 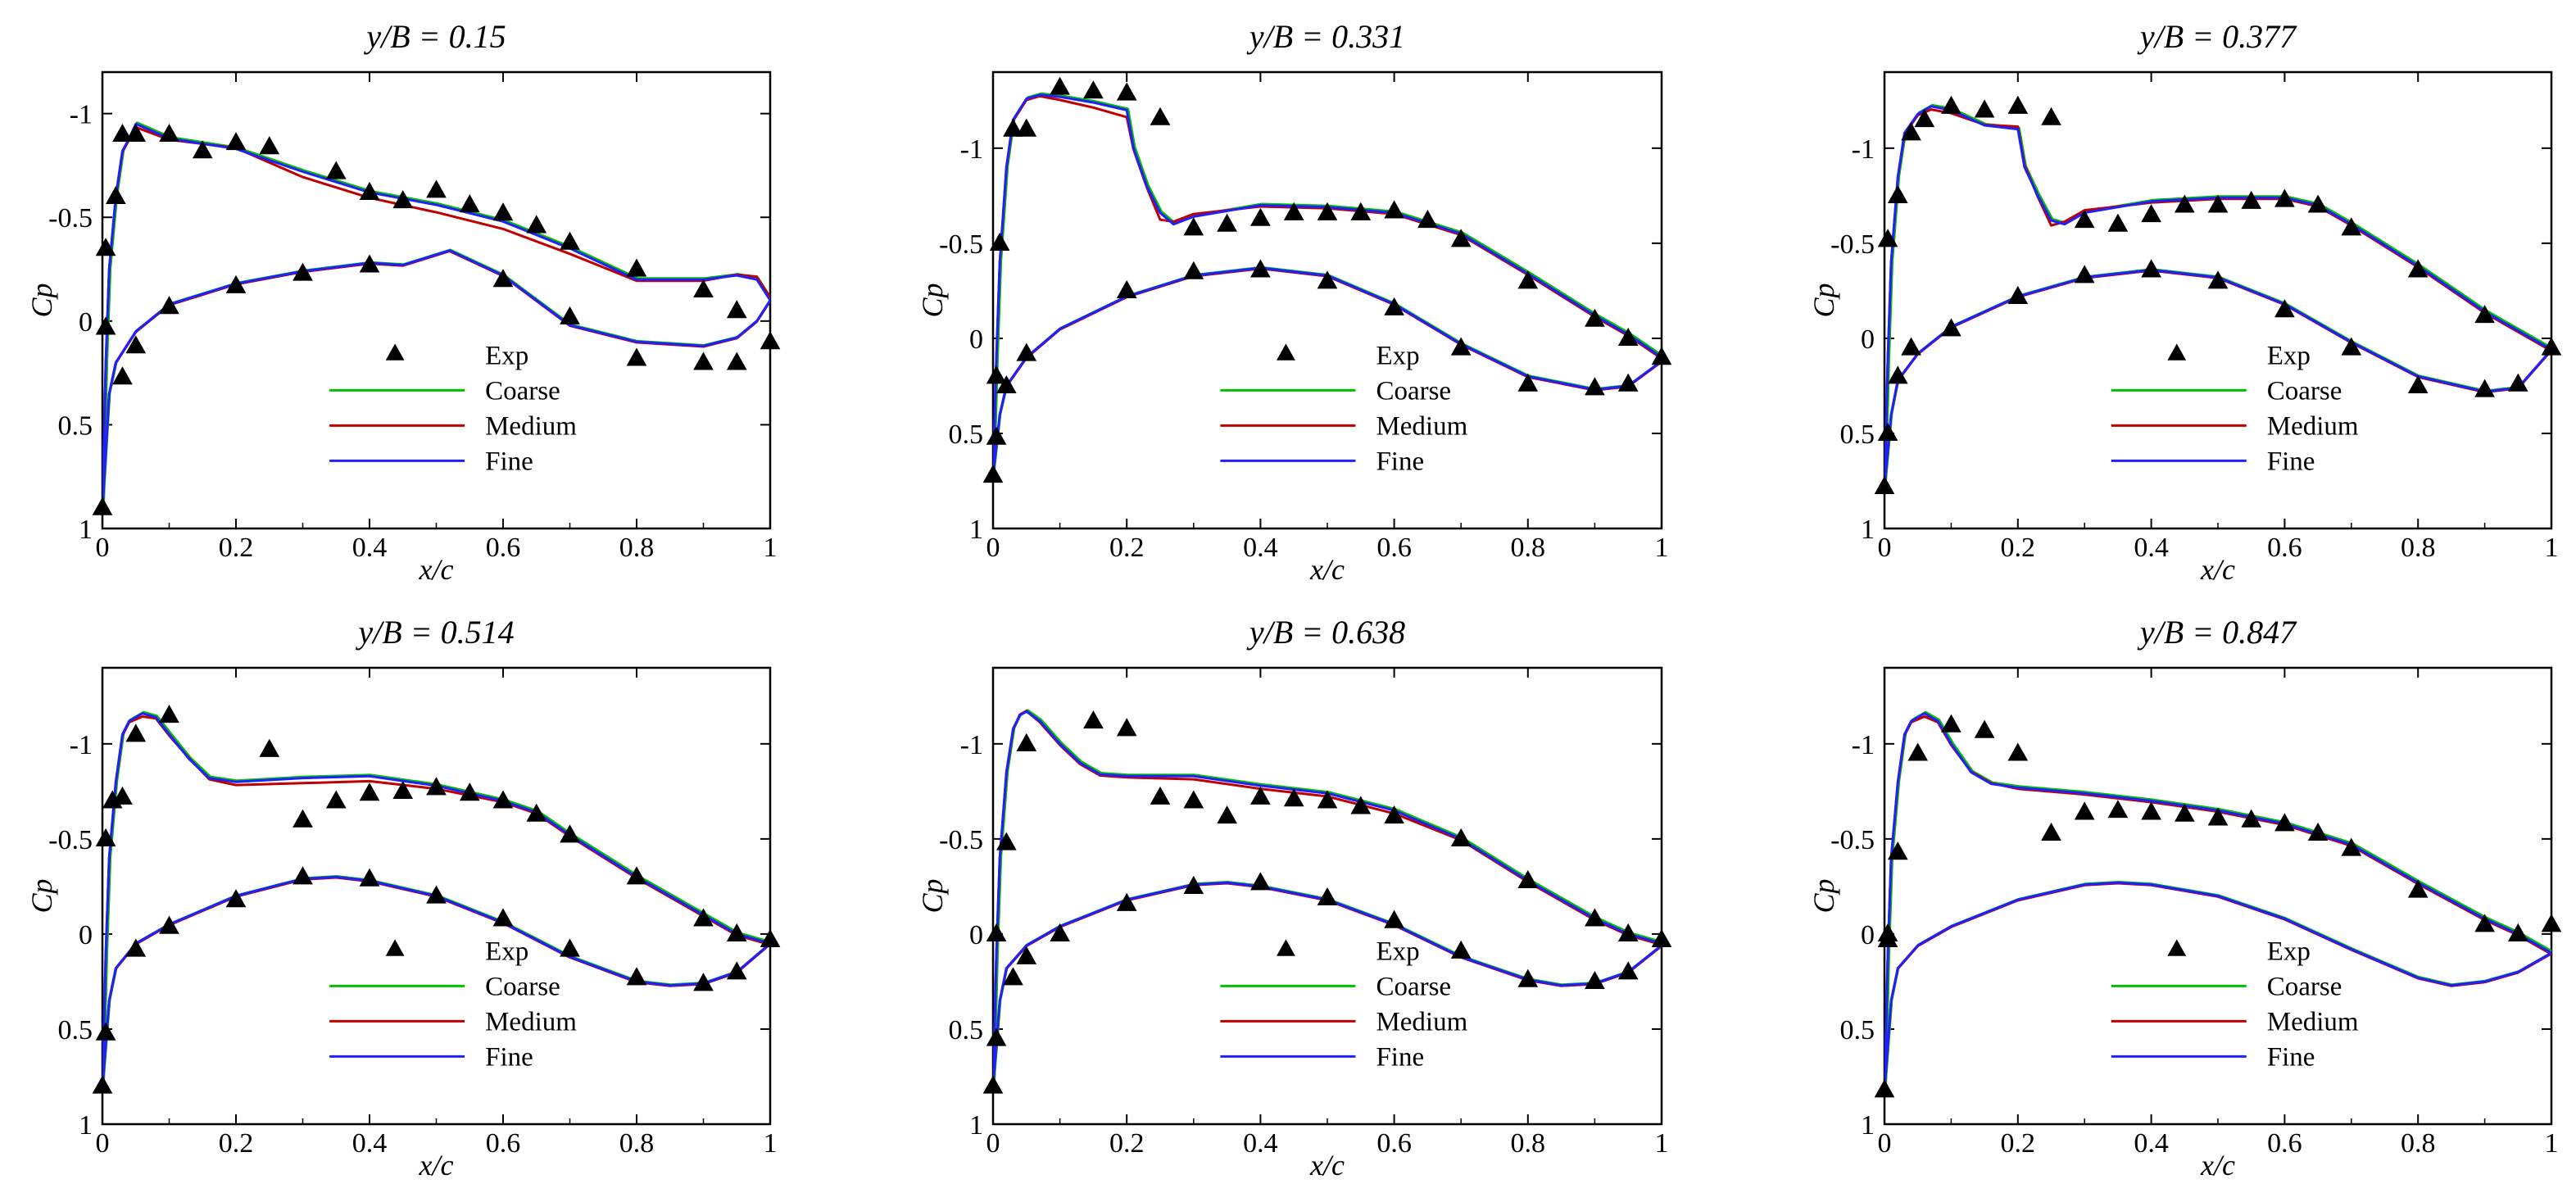 I want to click on legend-label-medium: Medium, so click(x=2313, y=426).